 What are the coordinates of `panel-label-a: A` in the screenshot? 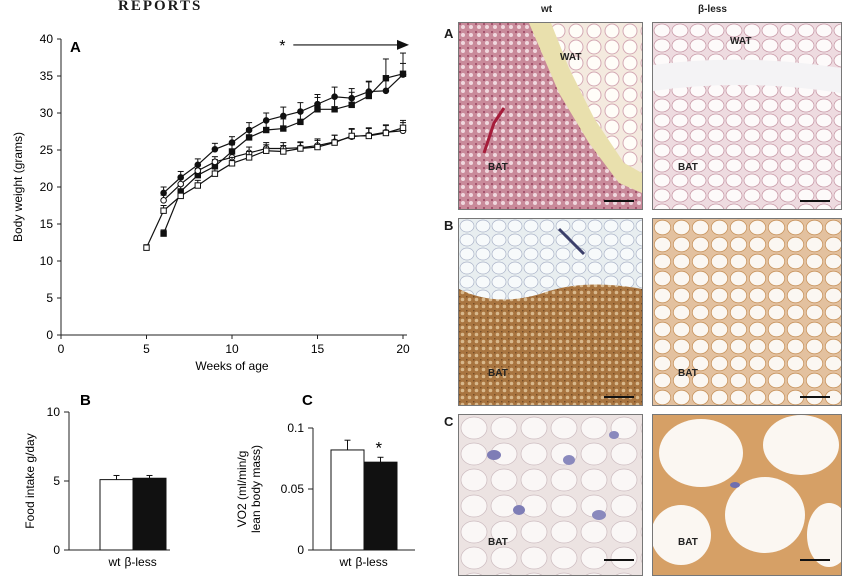 It's located at (75, 47).